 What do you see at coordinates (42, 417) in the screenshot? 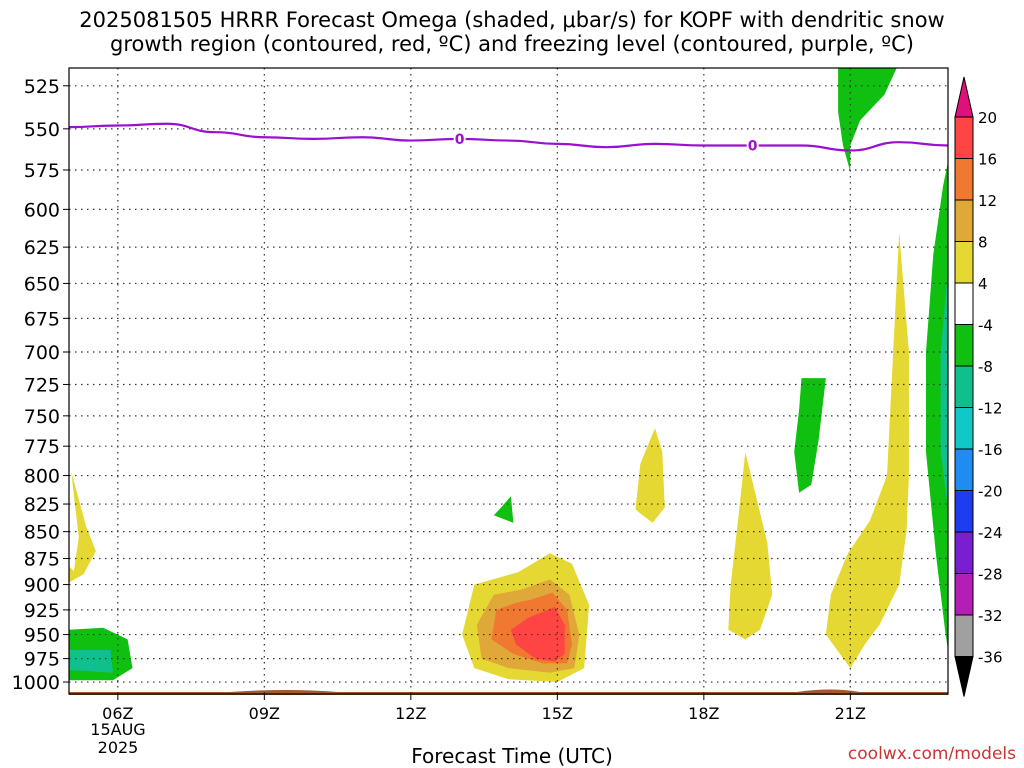
I see `y-tick-label-9: 750` at bounding box center [42, 417].